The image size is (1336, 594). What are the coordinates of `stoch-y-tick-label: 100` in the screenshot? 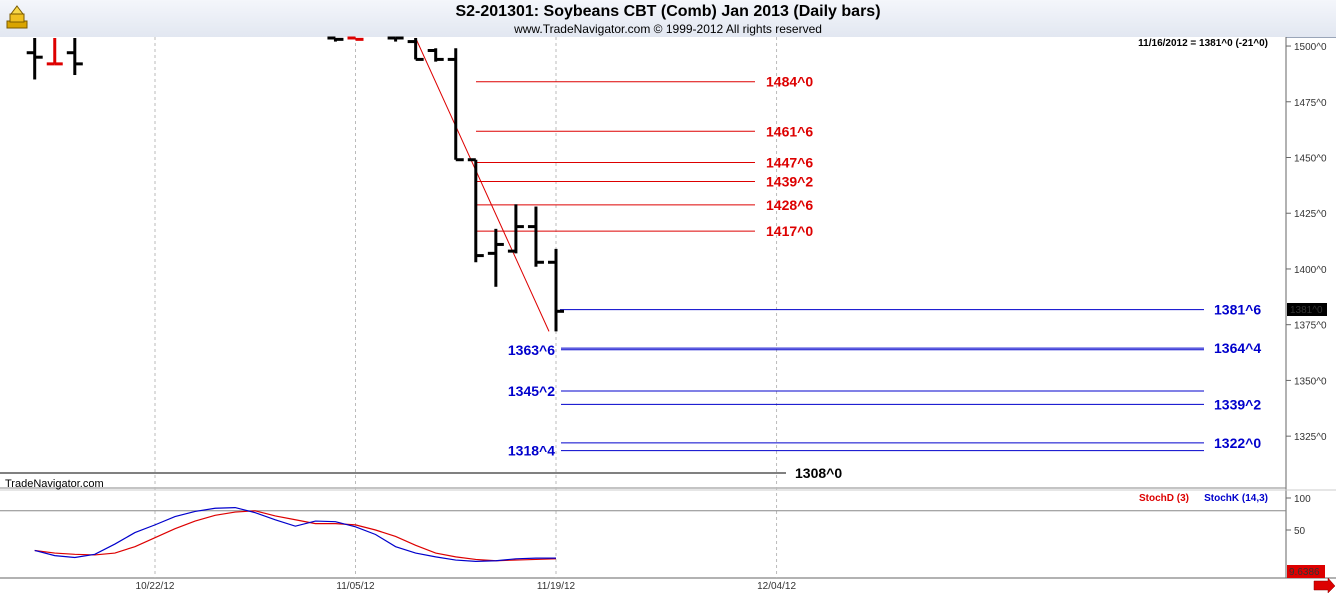 It's located at (1302, 499).